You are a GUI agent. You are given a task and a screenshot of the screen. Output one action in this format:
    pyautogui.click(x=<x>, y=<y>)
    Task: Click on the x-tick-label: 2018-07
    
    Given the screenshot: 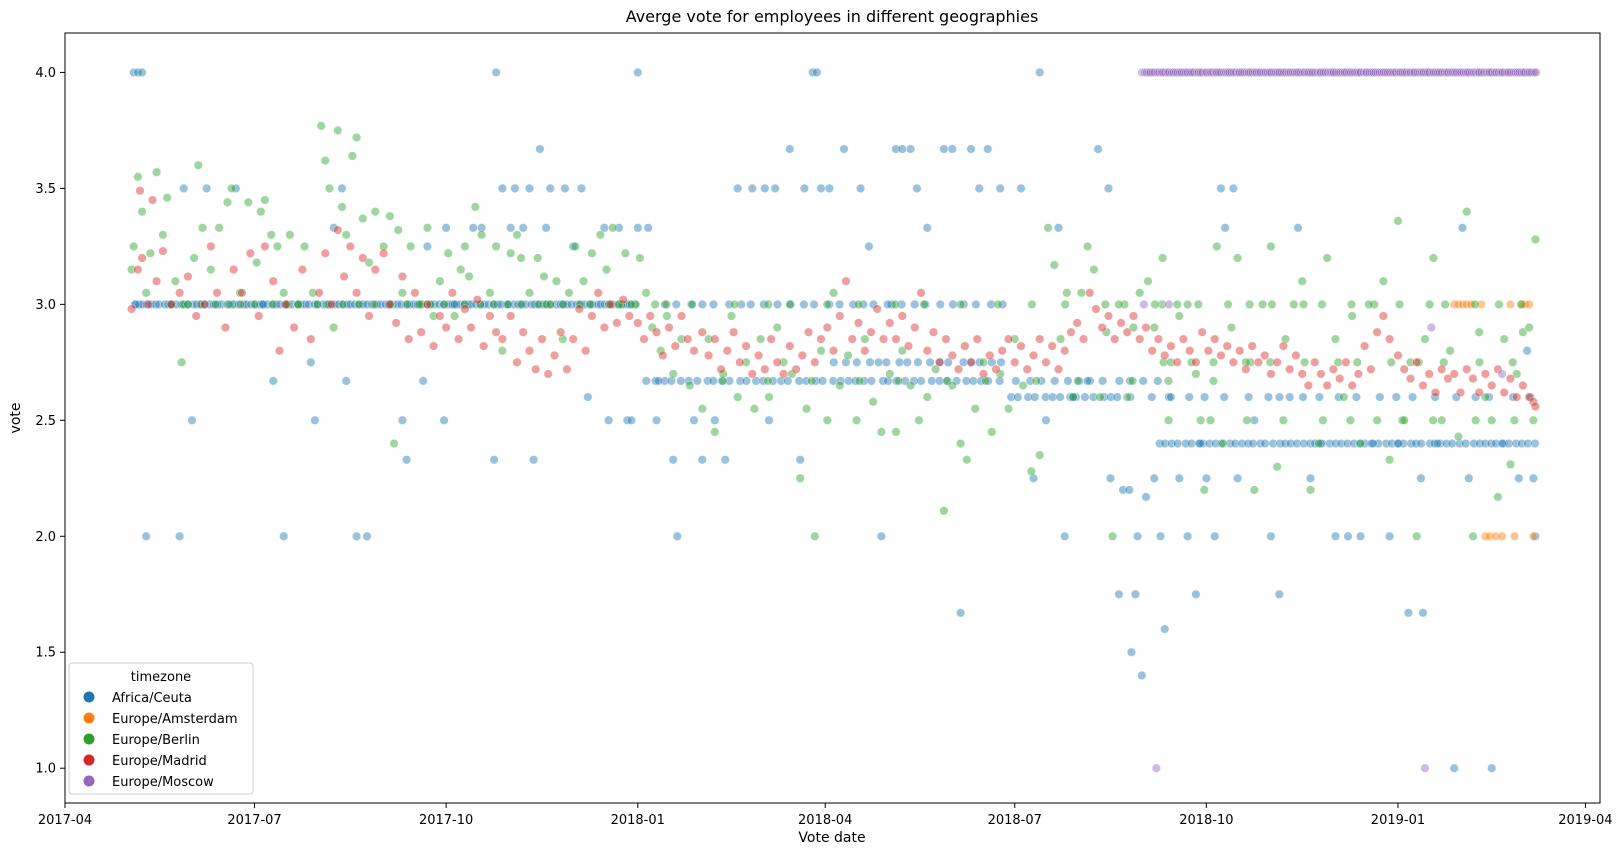 What is the action you would take?
    pyautogui.click(x=1015, y=820)
    